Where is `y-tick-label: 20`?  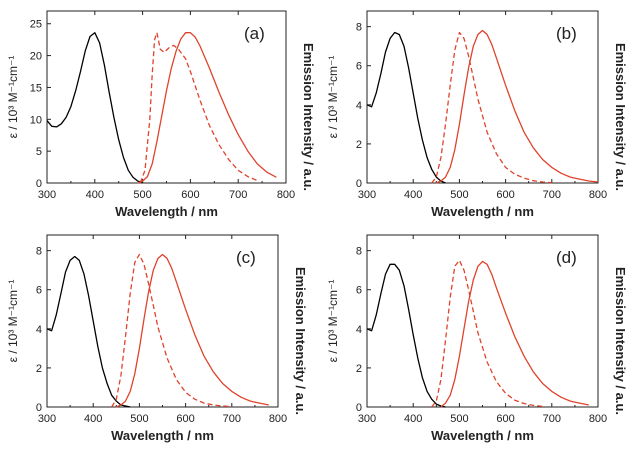 y-tick-label: 20 is located at coordinates (36, 57).